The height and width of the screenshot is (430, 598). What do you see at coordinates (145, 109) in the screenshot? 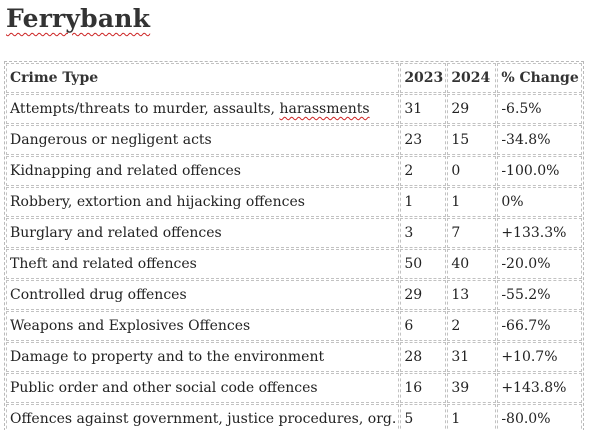
I see `crime-type-text: Attempts/threats to murder, assaults,` at bounding box center [145, 109].